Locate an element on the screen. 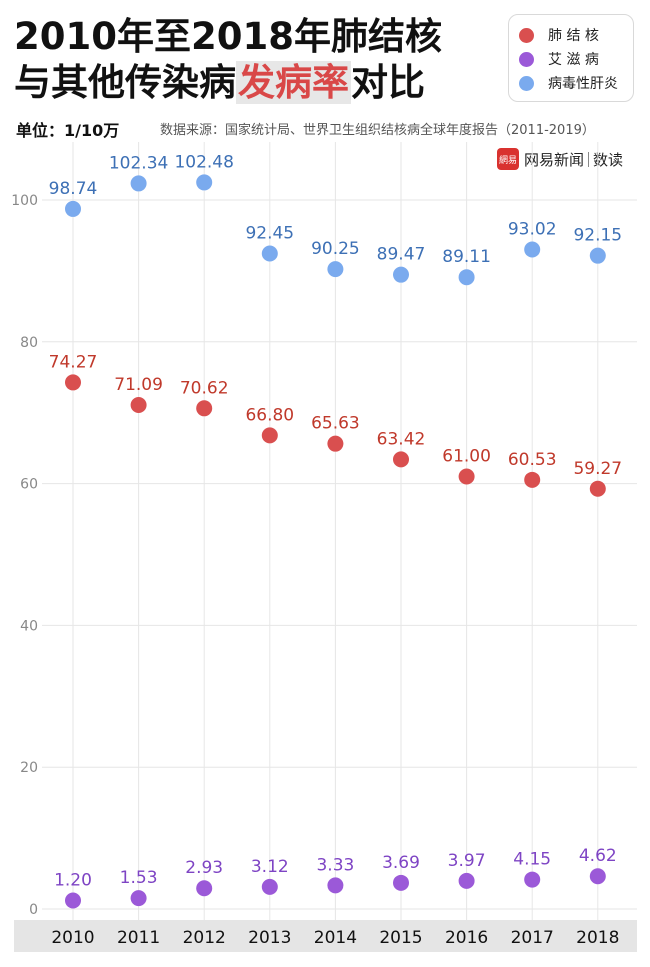 This screenshot has width=650, height=967. x-tick-label-2010: 2010 is located at coordinates (72, 938).